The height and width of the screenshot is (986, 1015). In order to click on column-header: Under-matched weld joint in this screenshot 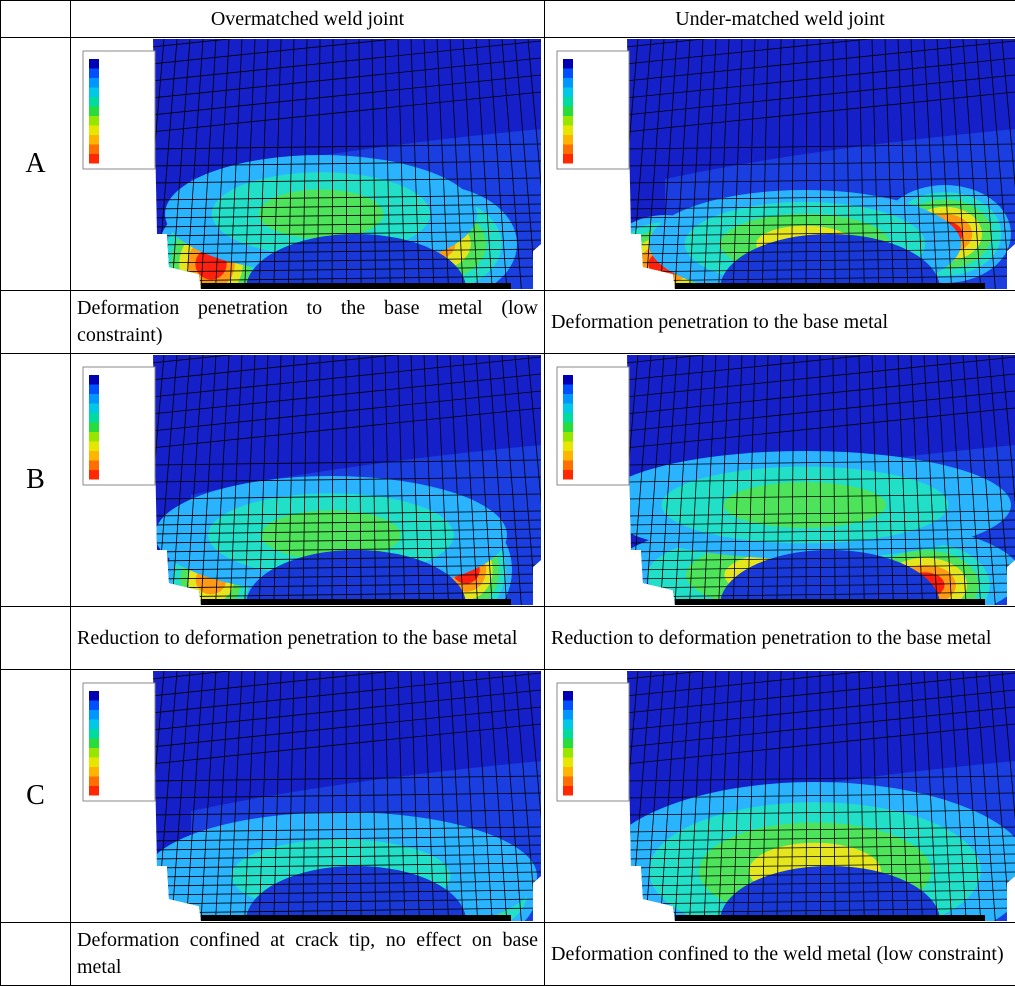, I will do `click(780, 19)`.